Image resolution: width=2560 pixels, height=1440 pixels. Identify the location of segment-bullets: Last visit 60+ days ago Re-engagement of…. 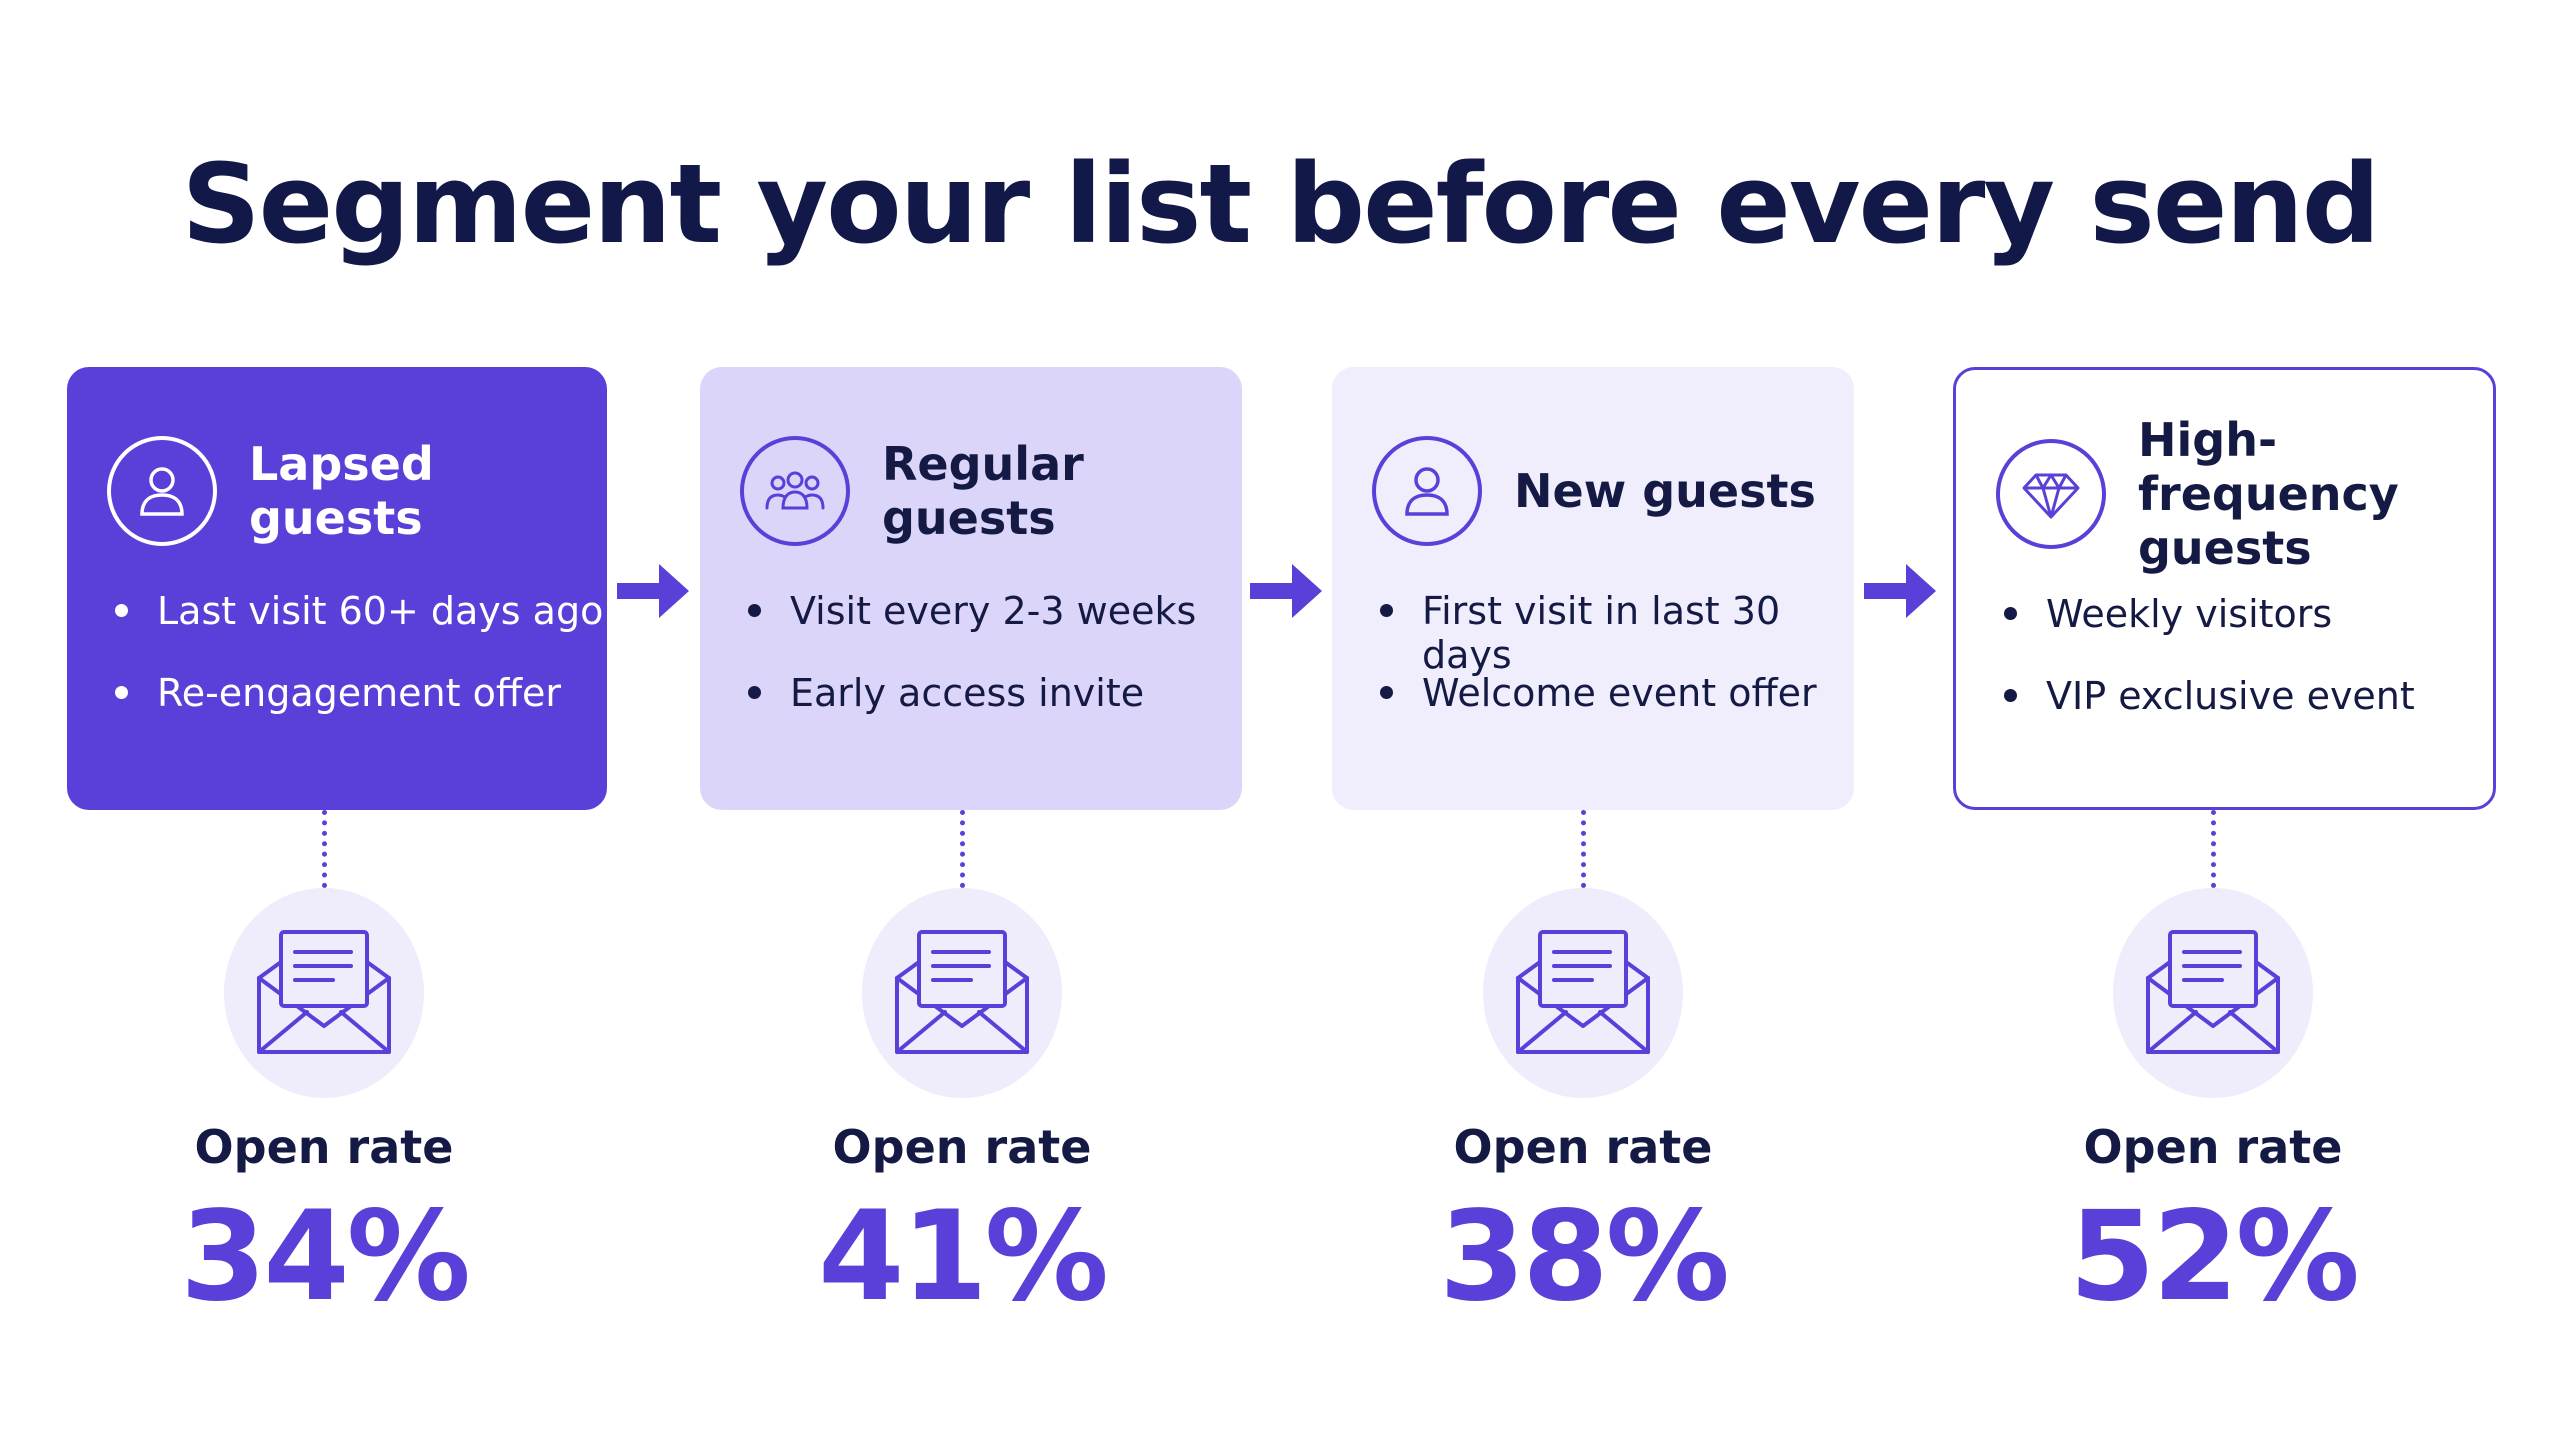
(359, 671).